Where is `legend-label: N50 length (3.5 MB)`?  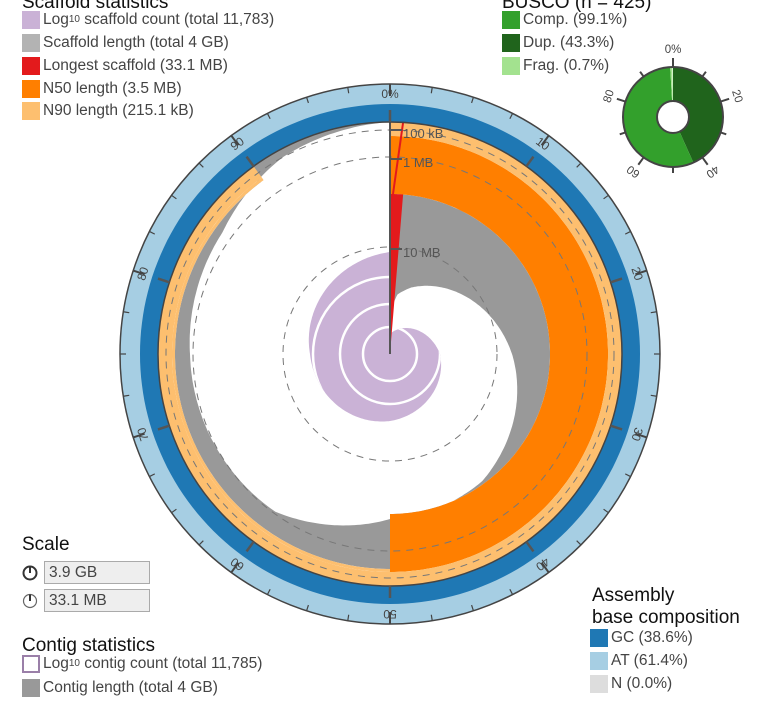
legend-label: N50 length (3.5 MB) is located at coordinates (112, 88).